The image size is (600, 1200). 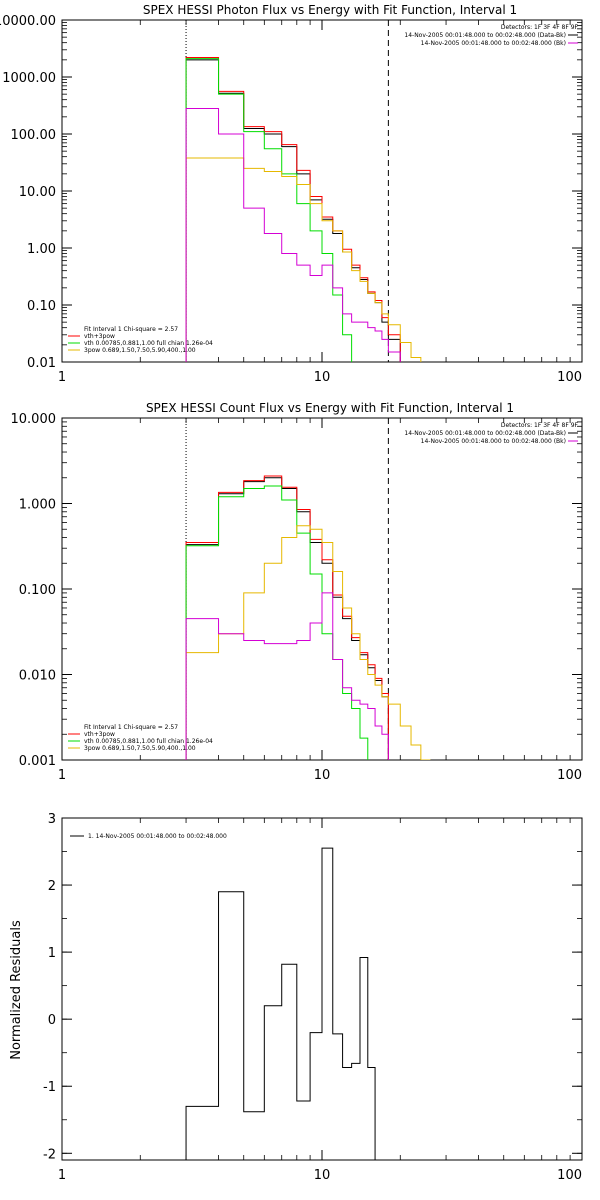 I want to click on y-tick-label: -2, so click(x=49, y=1154).